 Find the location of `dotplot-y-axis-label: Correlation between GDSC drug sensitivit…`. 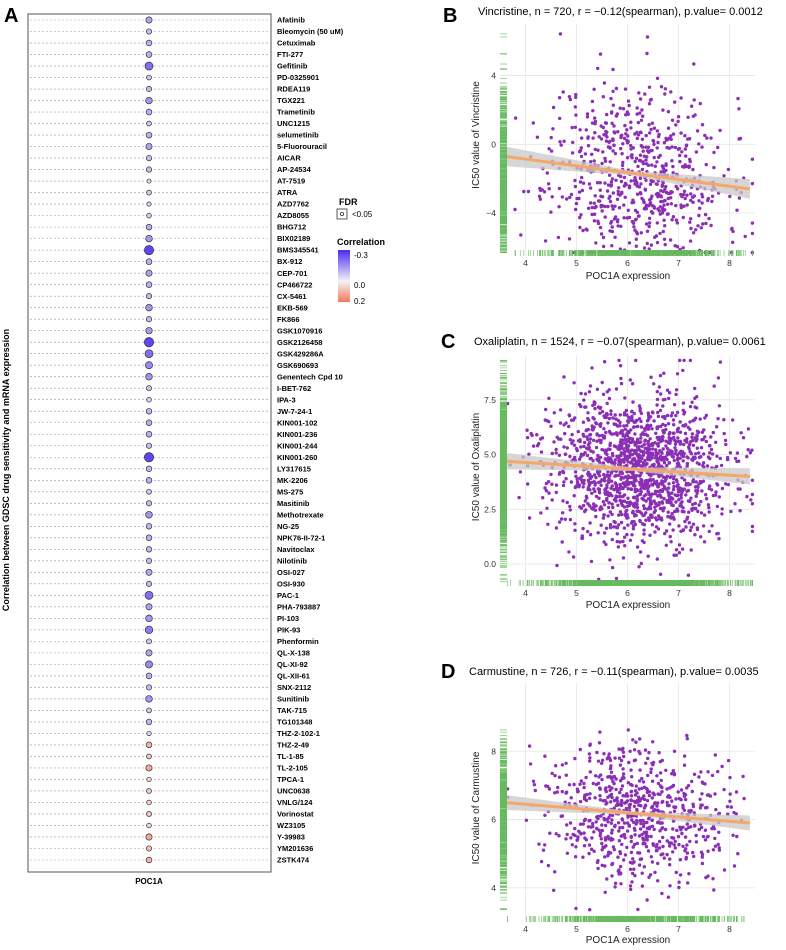

dotplot-y-axis-label: Correlation between GDSC drug sensitivit… is located at coordinates (6, 470).